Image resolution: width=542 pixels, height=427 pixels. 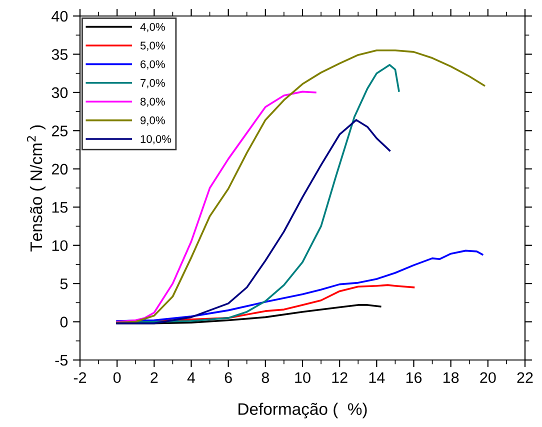 What do you see at coordinates (60, 169) in the screenshot?
I see `y-tick-label: 20` at bounding box center [60, 169].